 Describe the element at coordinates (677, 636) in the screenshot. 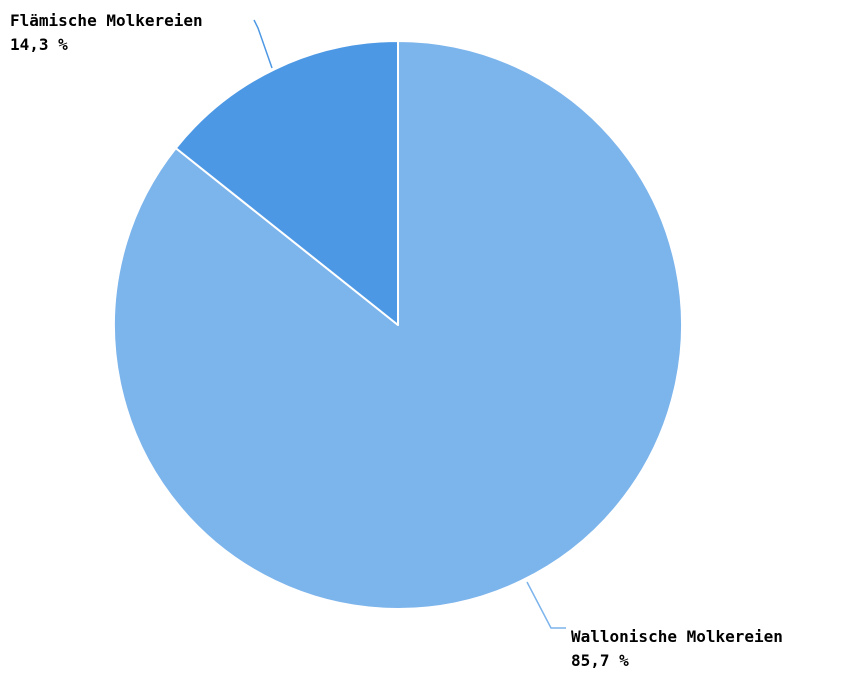

I see `slice-name-label-1: Wallonische Molkereien` at that location.